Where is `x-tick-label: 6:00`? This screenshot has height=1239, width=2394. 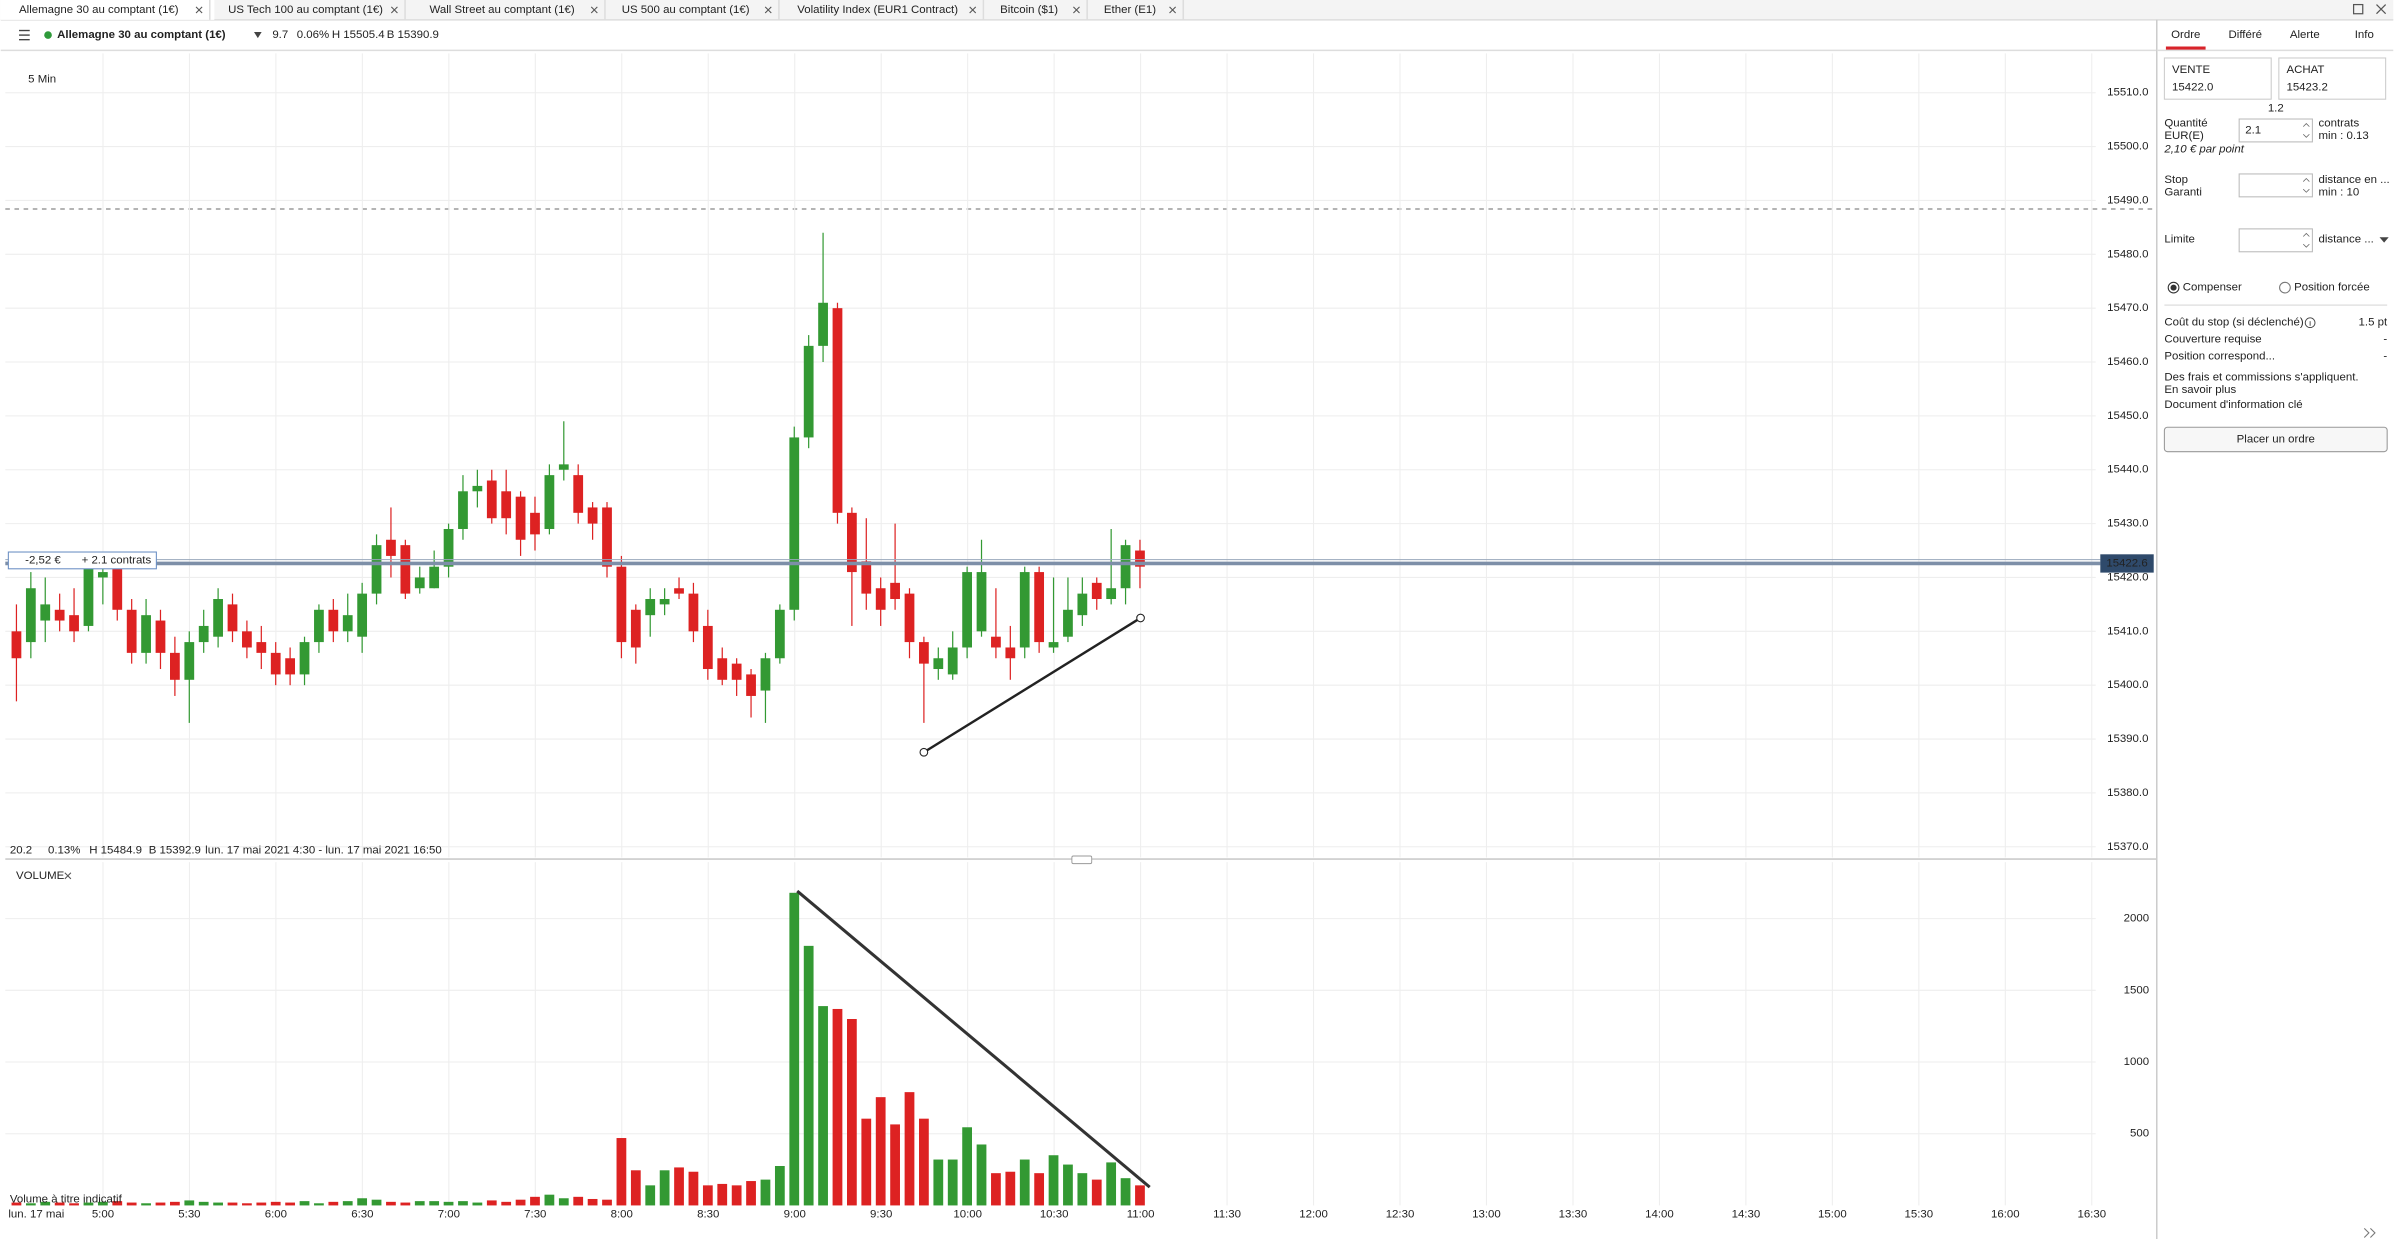 x-tick-label: 6:00 is located at coordinates (276, 1215).